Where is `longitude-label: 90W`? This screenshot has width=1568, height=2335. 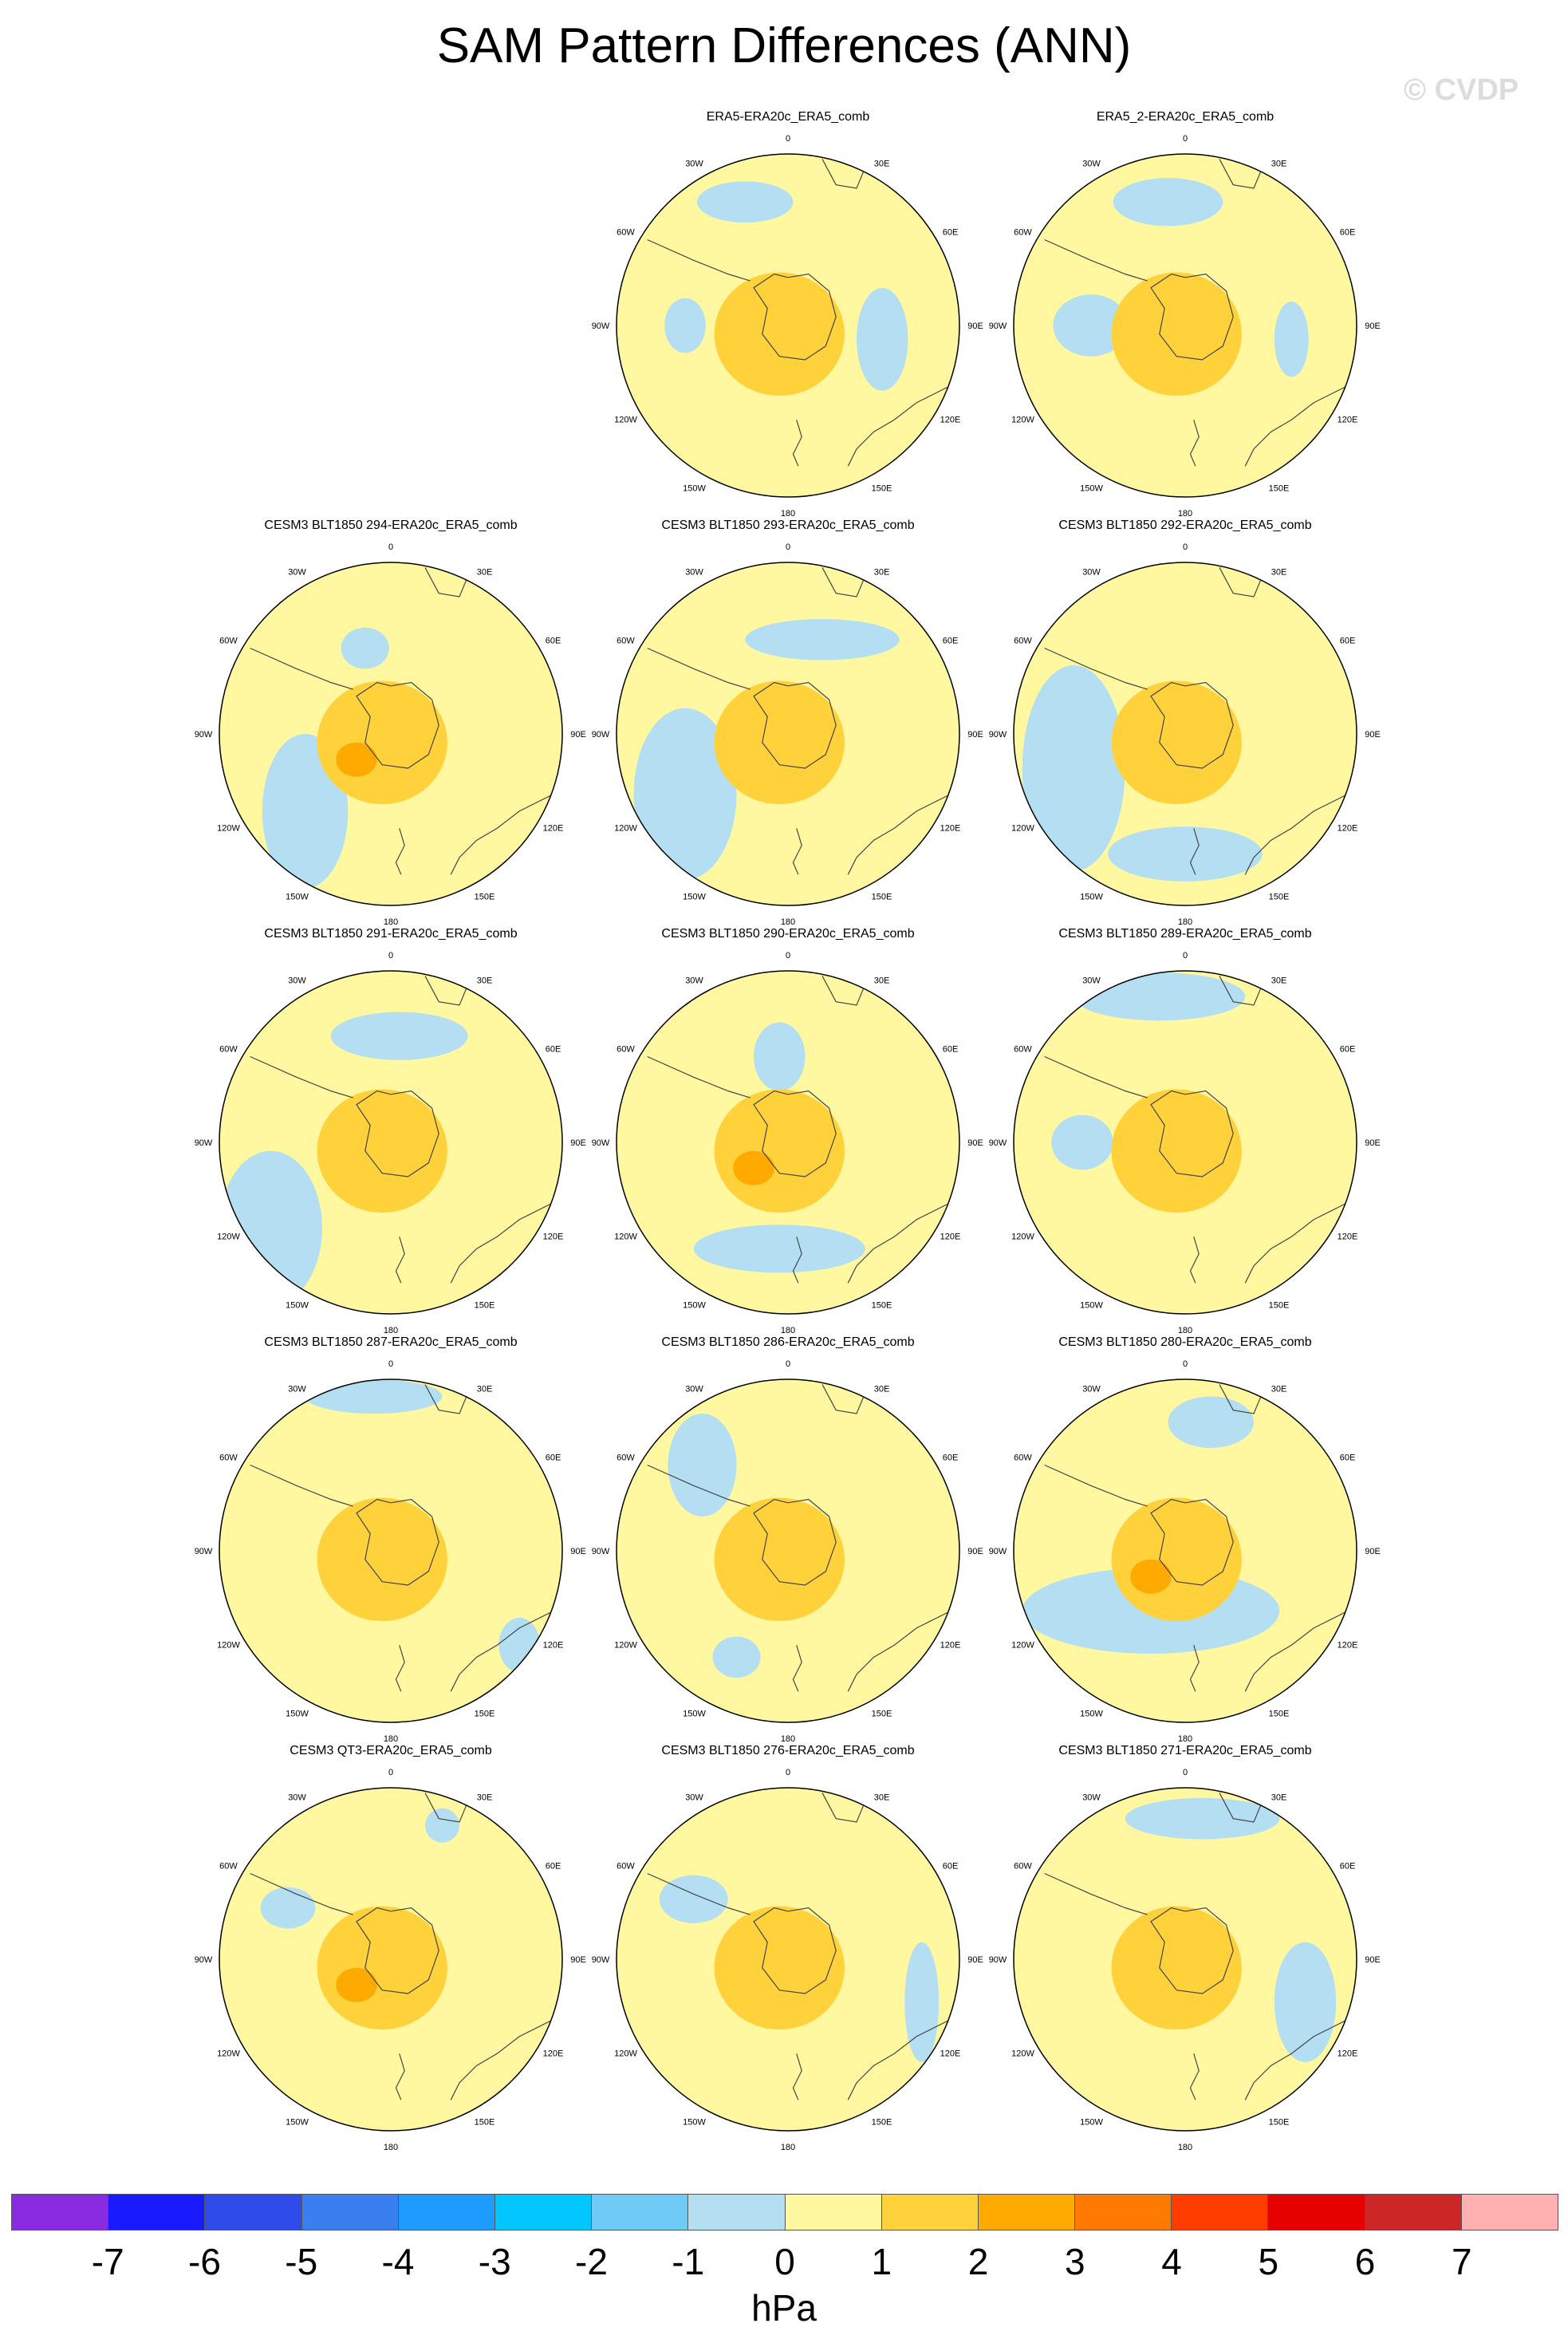
longitude-label: 90W is located at coordinates (998, 1960).